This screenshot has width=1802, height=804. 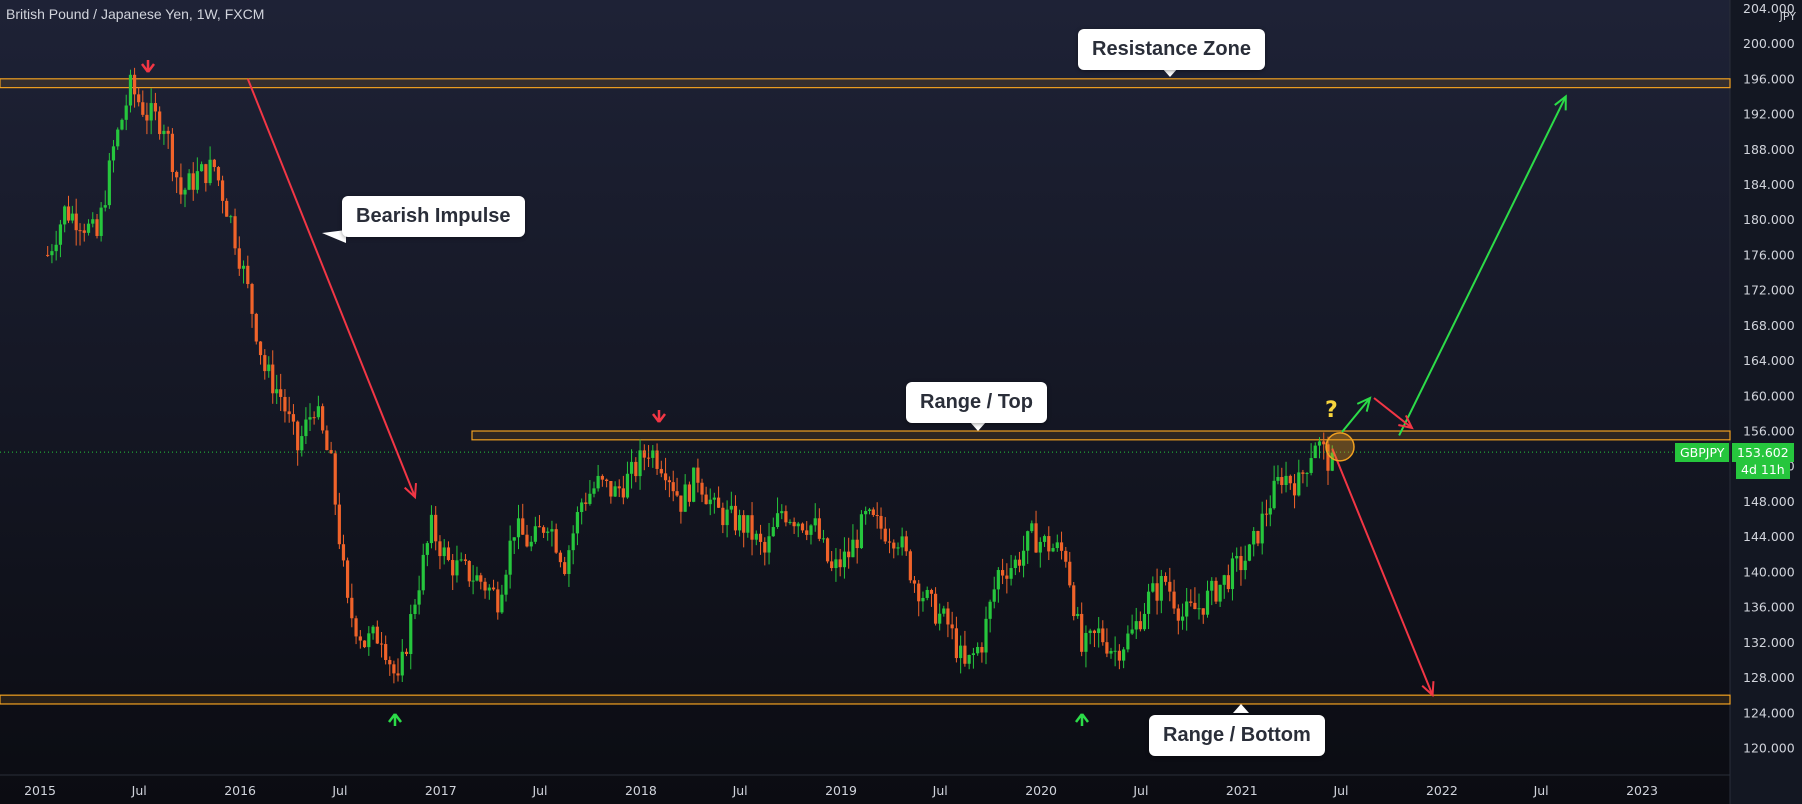 I want to click on price-axis-background, so click(x=1766, y=402).